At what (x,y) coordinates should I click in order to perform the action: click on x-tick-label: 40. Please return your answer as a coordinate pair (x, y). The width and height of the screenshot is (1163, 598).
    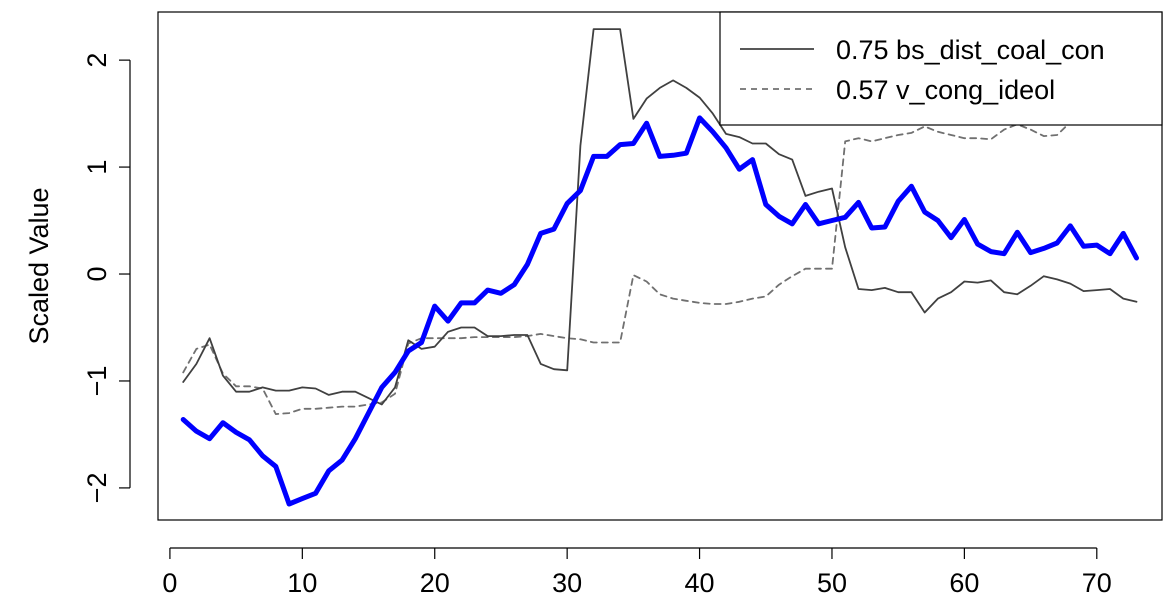
    Looking at the image, I should click on (700, 583).